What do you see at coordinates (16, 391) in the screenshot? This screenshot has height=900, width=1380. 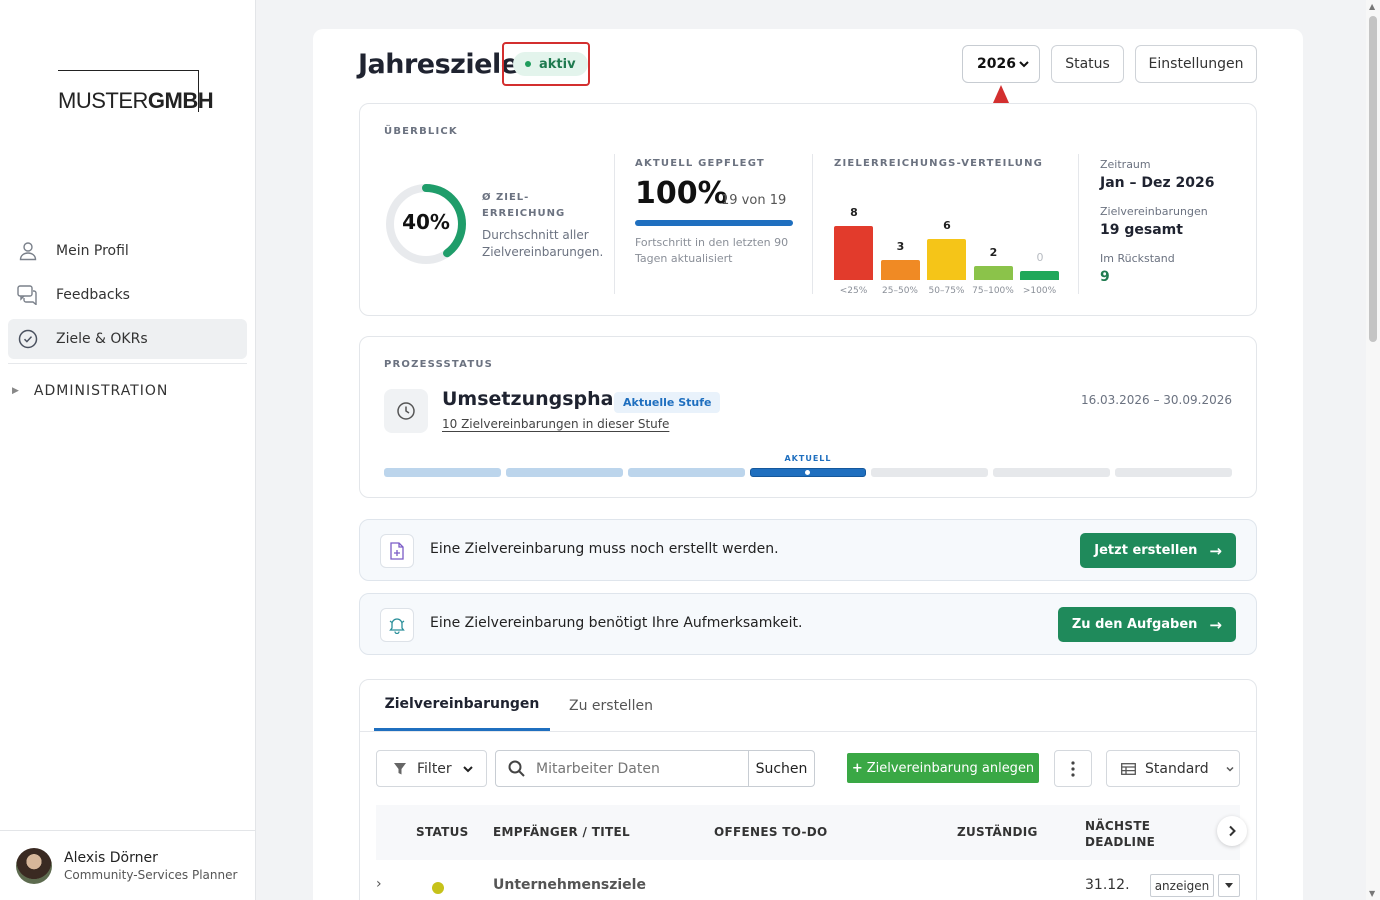 I see `triangle-right-icon: ▶` at bounding box center [16, 391].